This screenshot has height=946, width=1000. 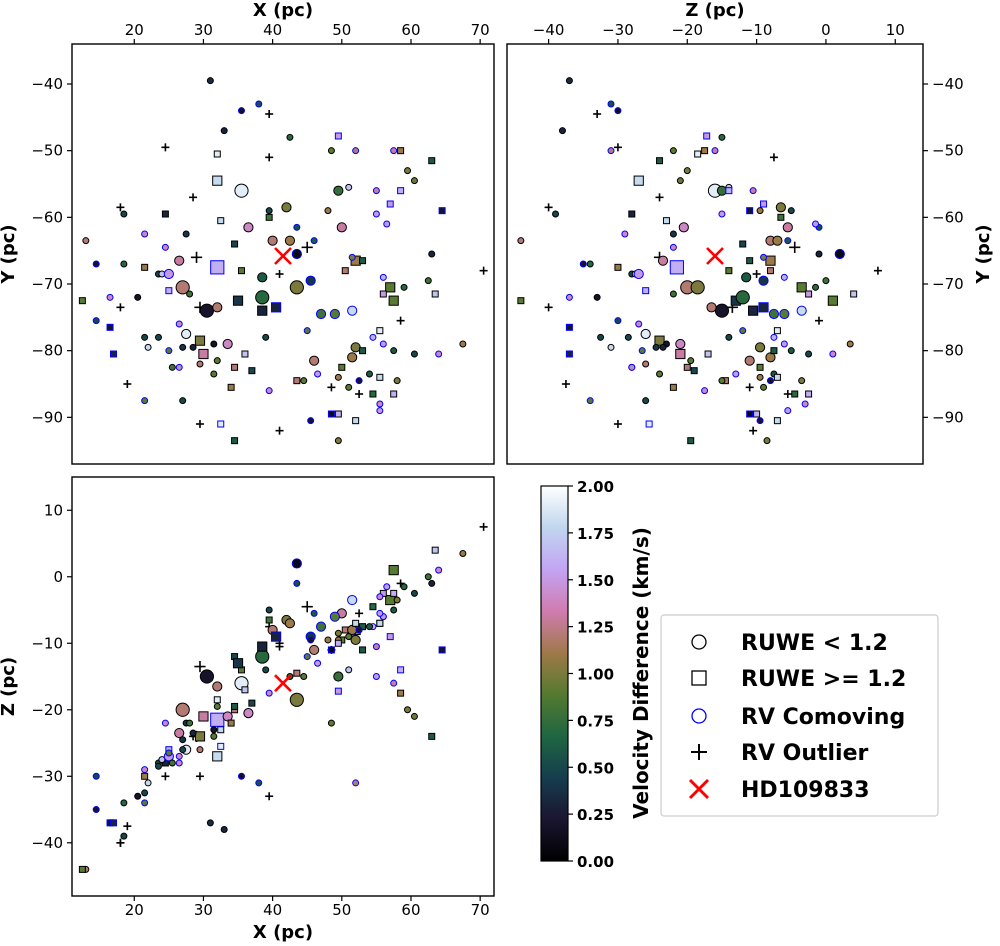 I want to click on y-tick-label: −30, so click(x=47, y=776).